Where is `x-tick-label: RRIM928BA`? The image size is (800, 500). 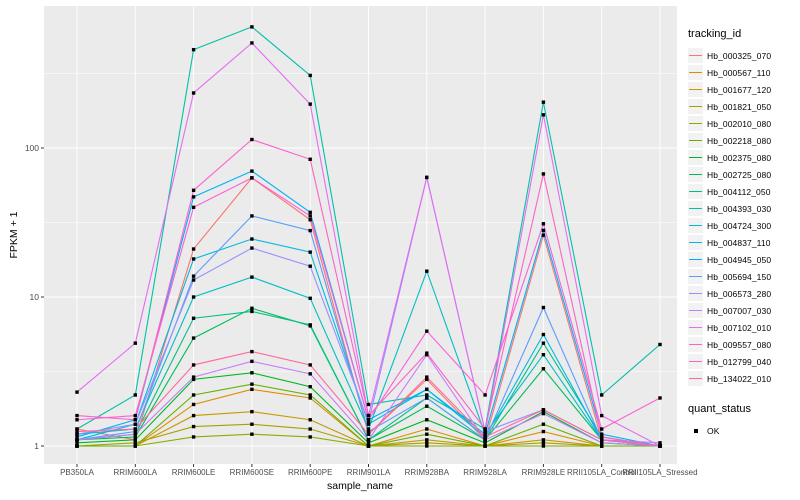 x-tick-label: RRIM928BA is located at coordinates (427, 472).